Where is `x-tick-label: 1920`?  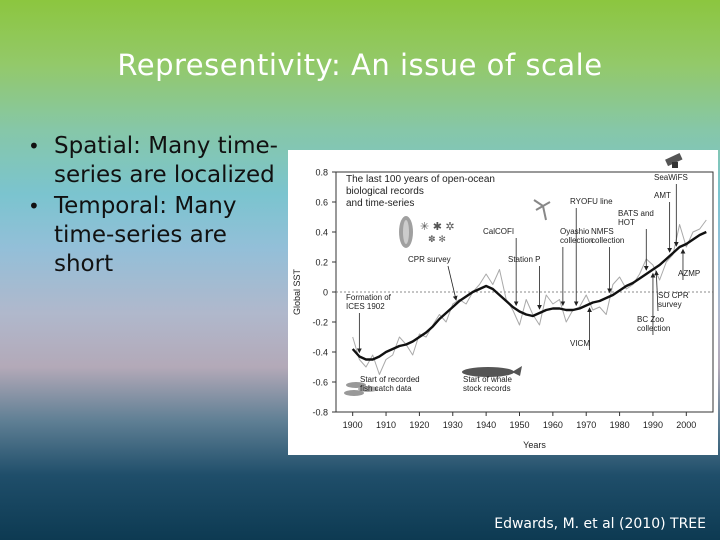
x-tick-label: 1920 is located at coordinates (419, 425).